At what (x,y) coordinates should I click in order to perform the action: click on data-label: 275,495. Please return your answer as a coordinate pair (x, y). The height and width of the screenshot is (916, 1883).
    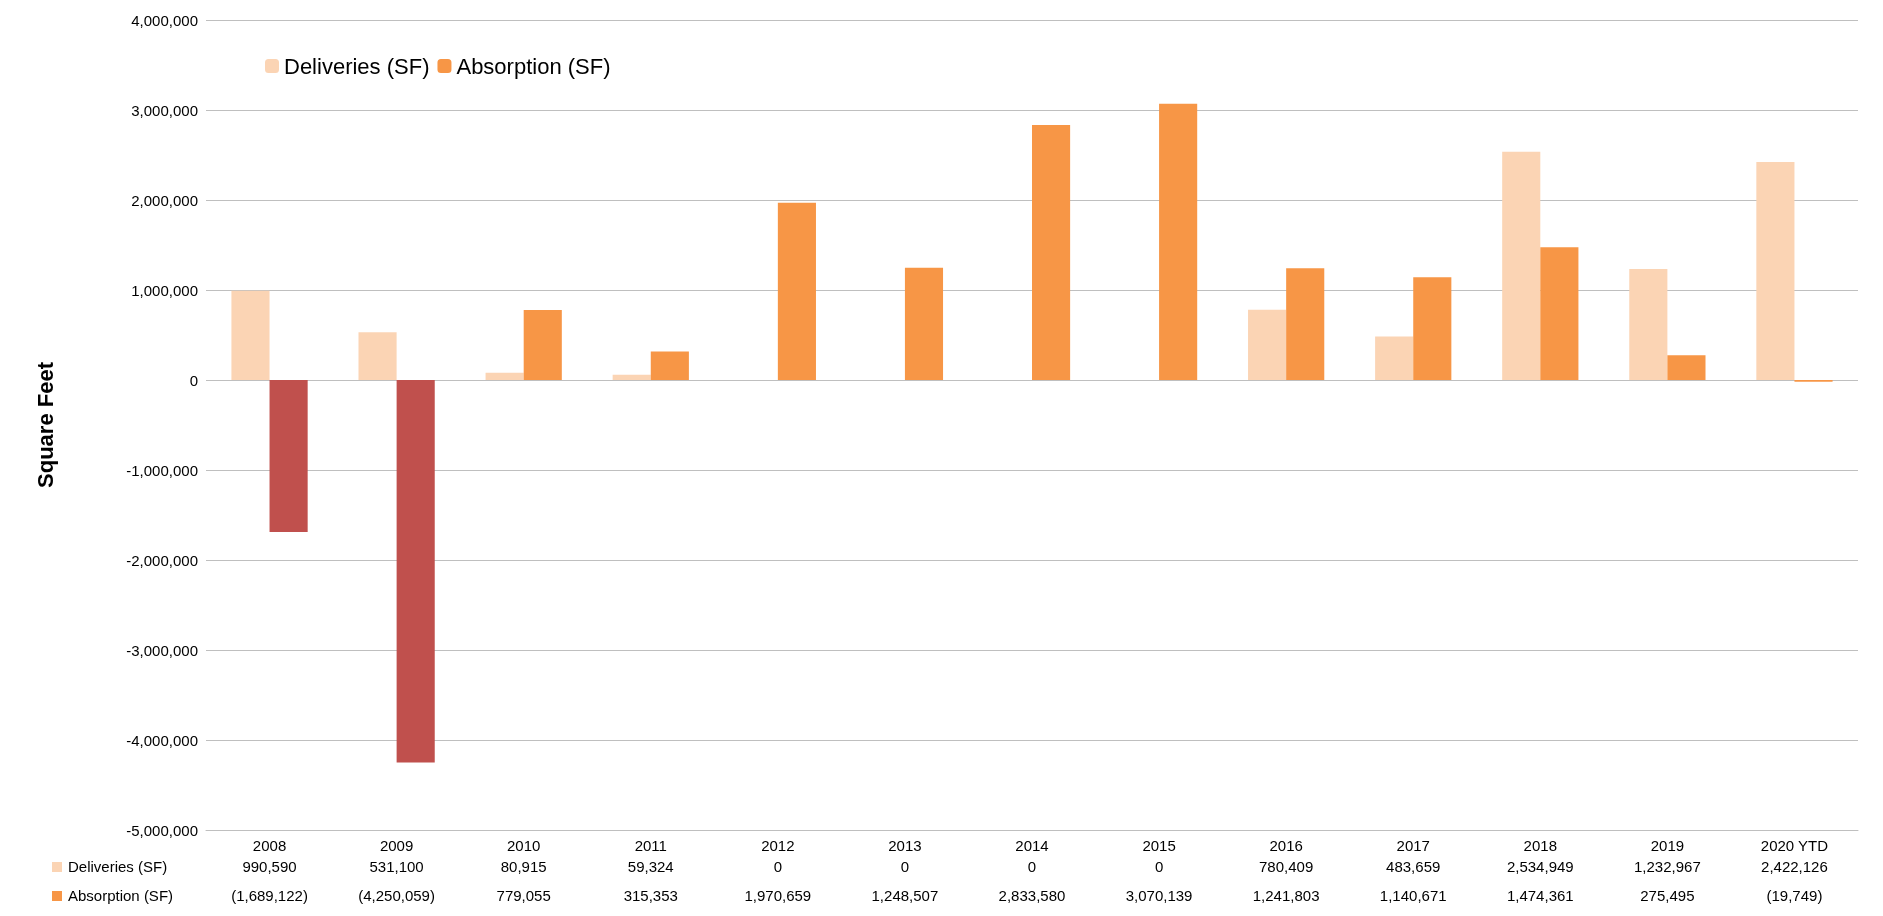
    Looking at the image, I should click on (1667, 895).